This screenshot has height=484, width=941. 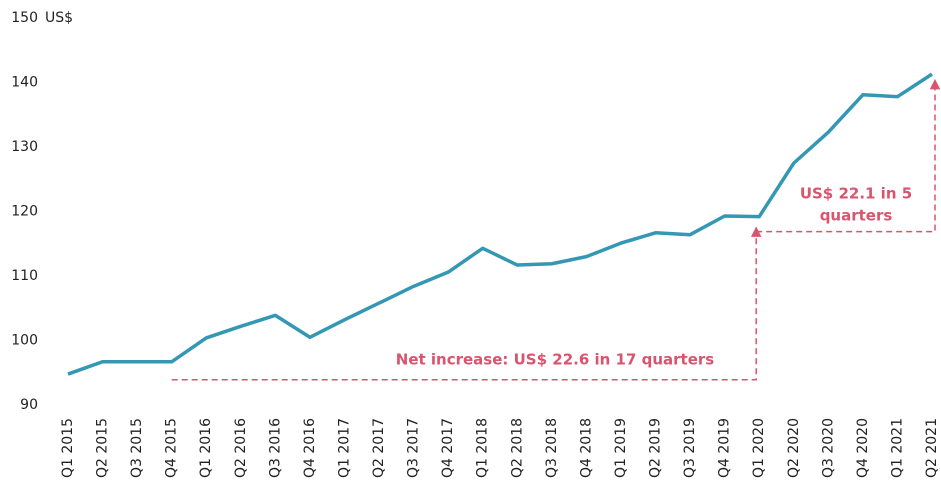 I want to click on y-tick-label: 150, so click(x=24, y=18).